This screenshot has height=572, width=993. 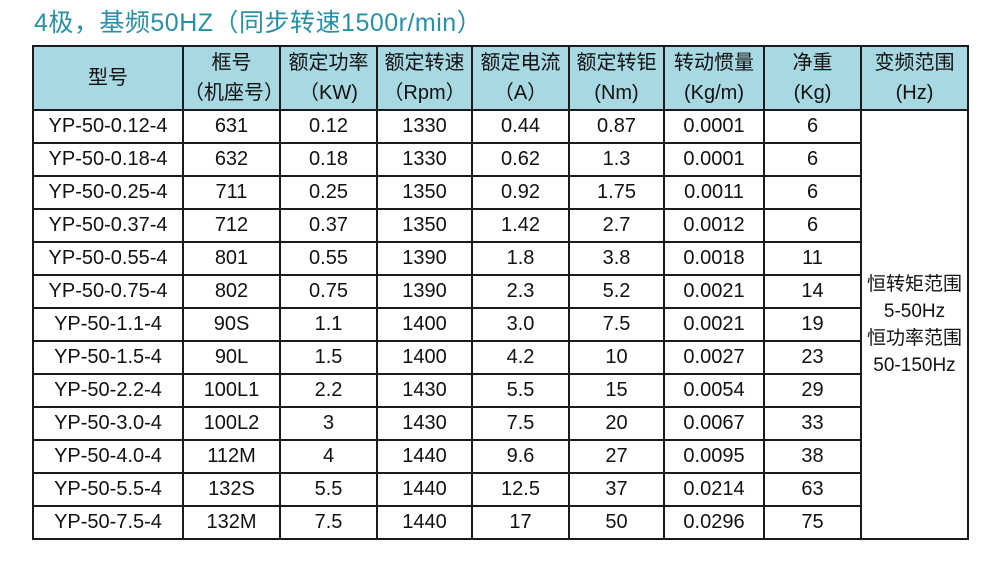 I want to click on column-header-5: 额定转钜 (Nm), so click(x=616, y=78).